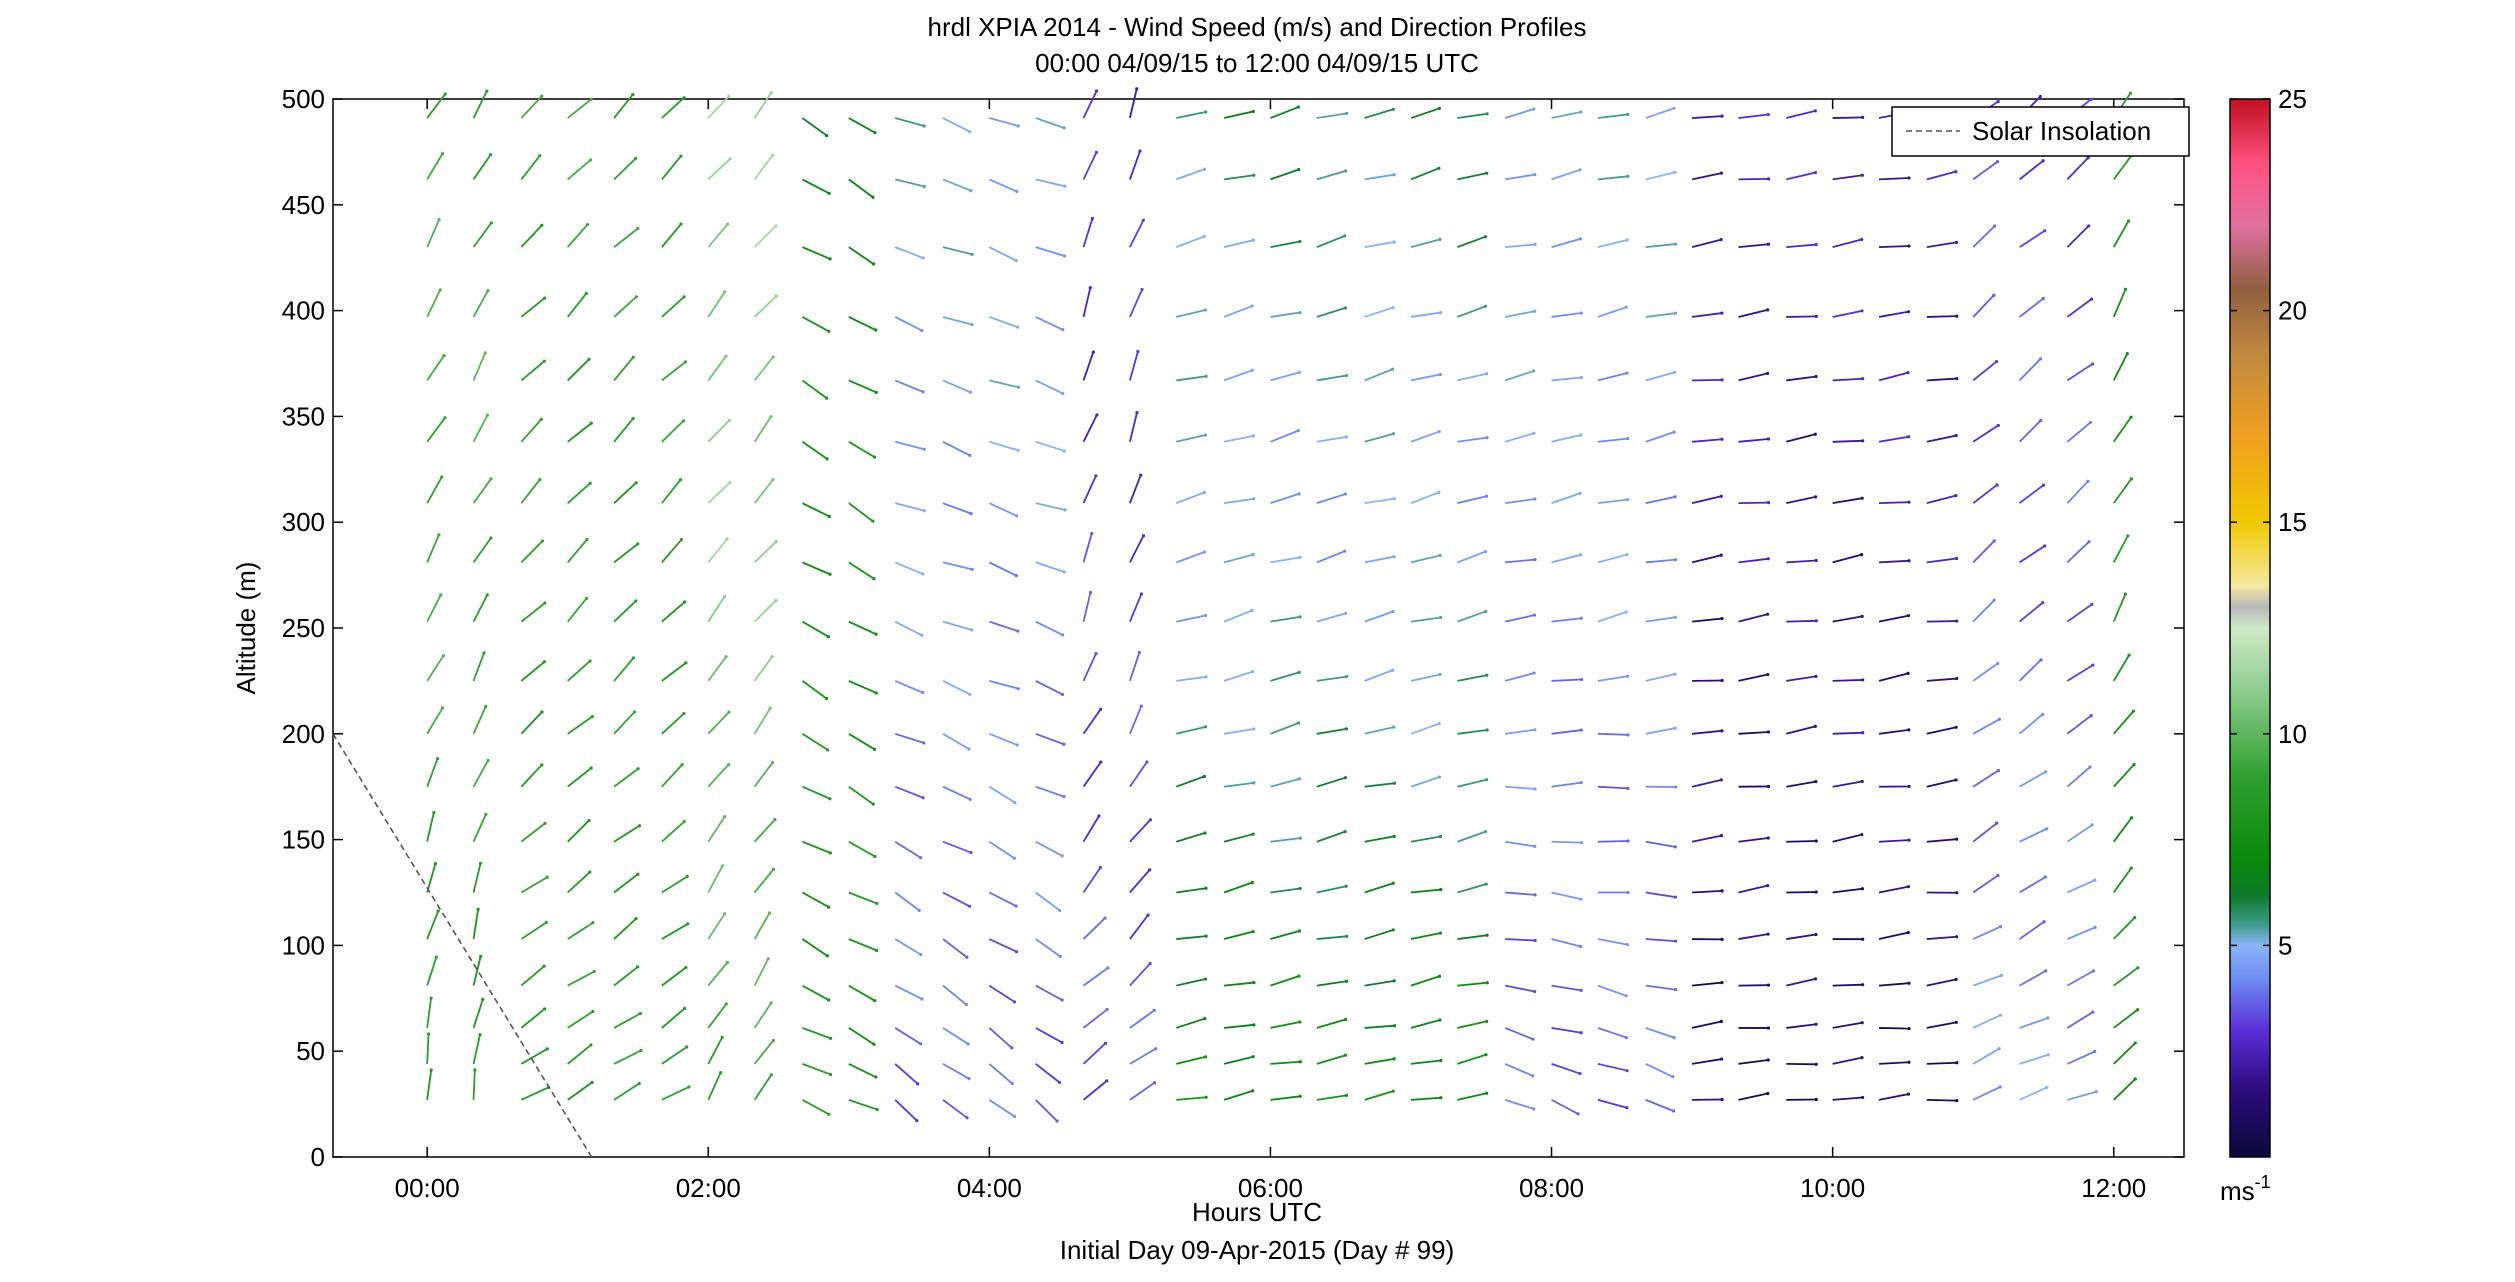  I want to click on x-tick-label: 04:00, so click(989, 1188).